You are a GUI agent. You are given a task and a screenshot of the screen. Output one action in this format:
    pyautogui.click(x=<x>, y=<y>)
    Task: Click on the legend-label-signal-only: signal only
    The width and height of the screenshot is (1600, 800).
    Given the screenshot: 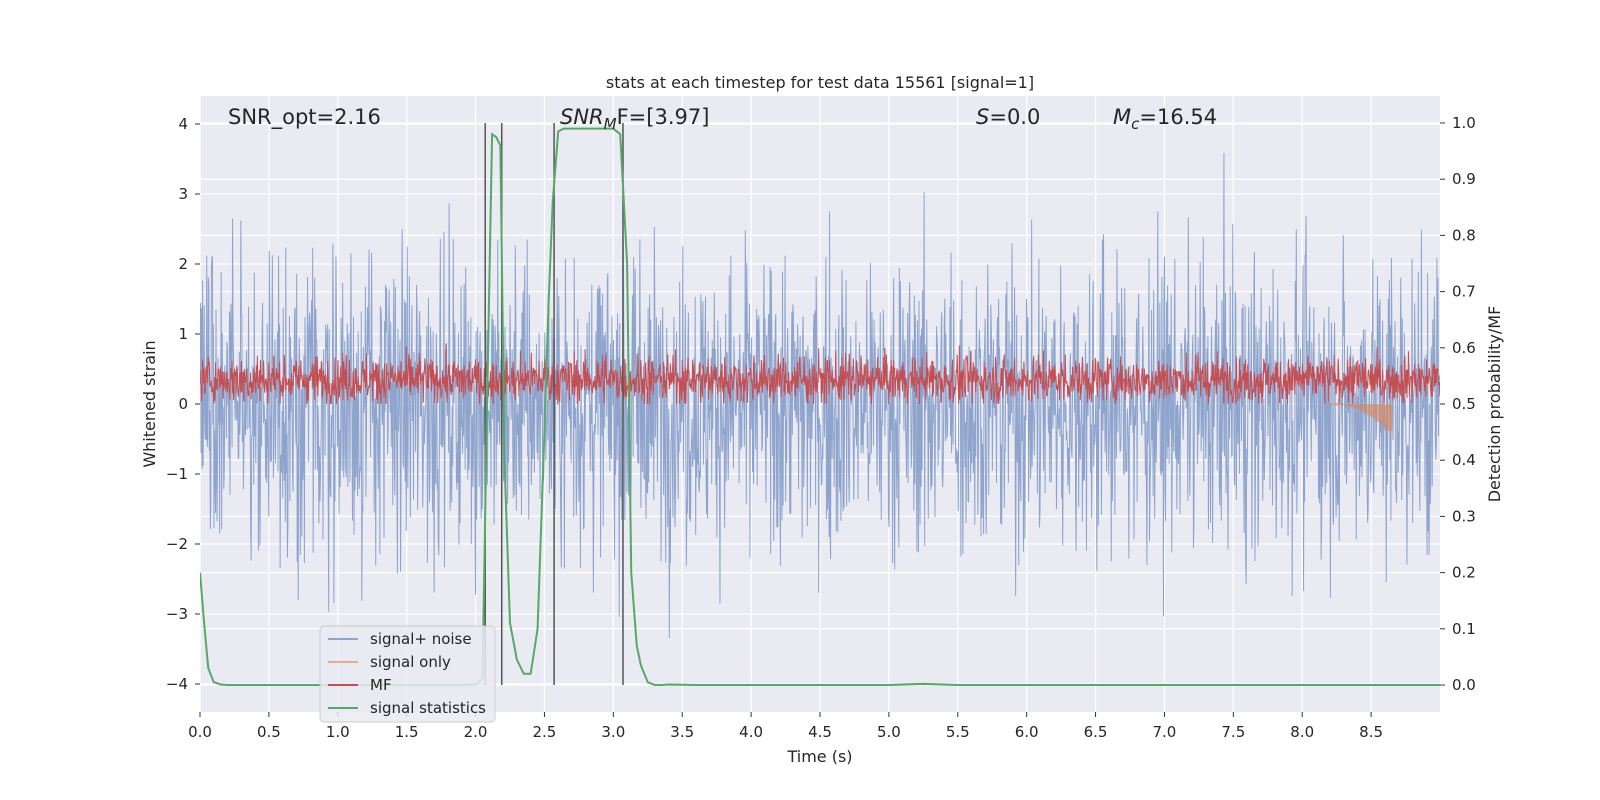 What is the action you would take?
    pyautogui.click(x=410, y=662)
    